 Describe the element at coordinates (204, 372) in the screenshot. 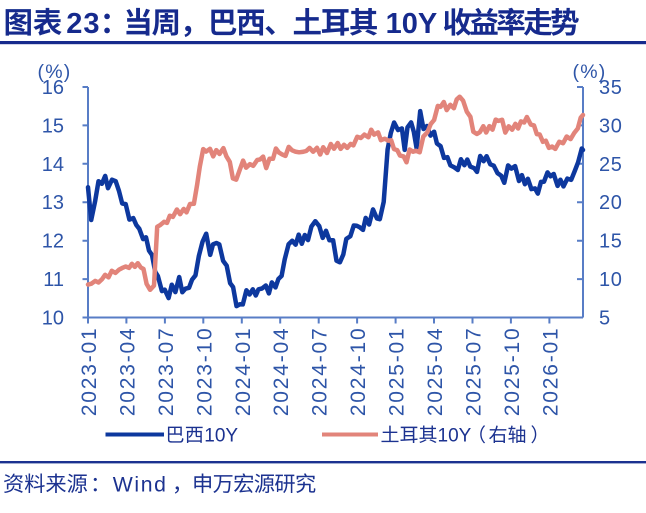

I see `svg-text: 2023-10` at that location.